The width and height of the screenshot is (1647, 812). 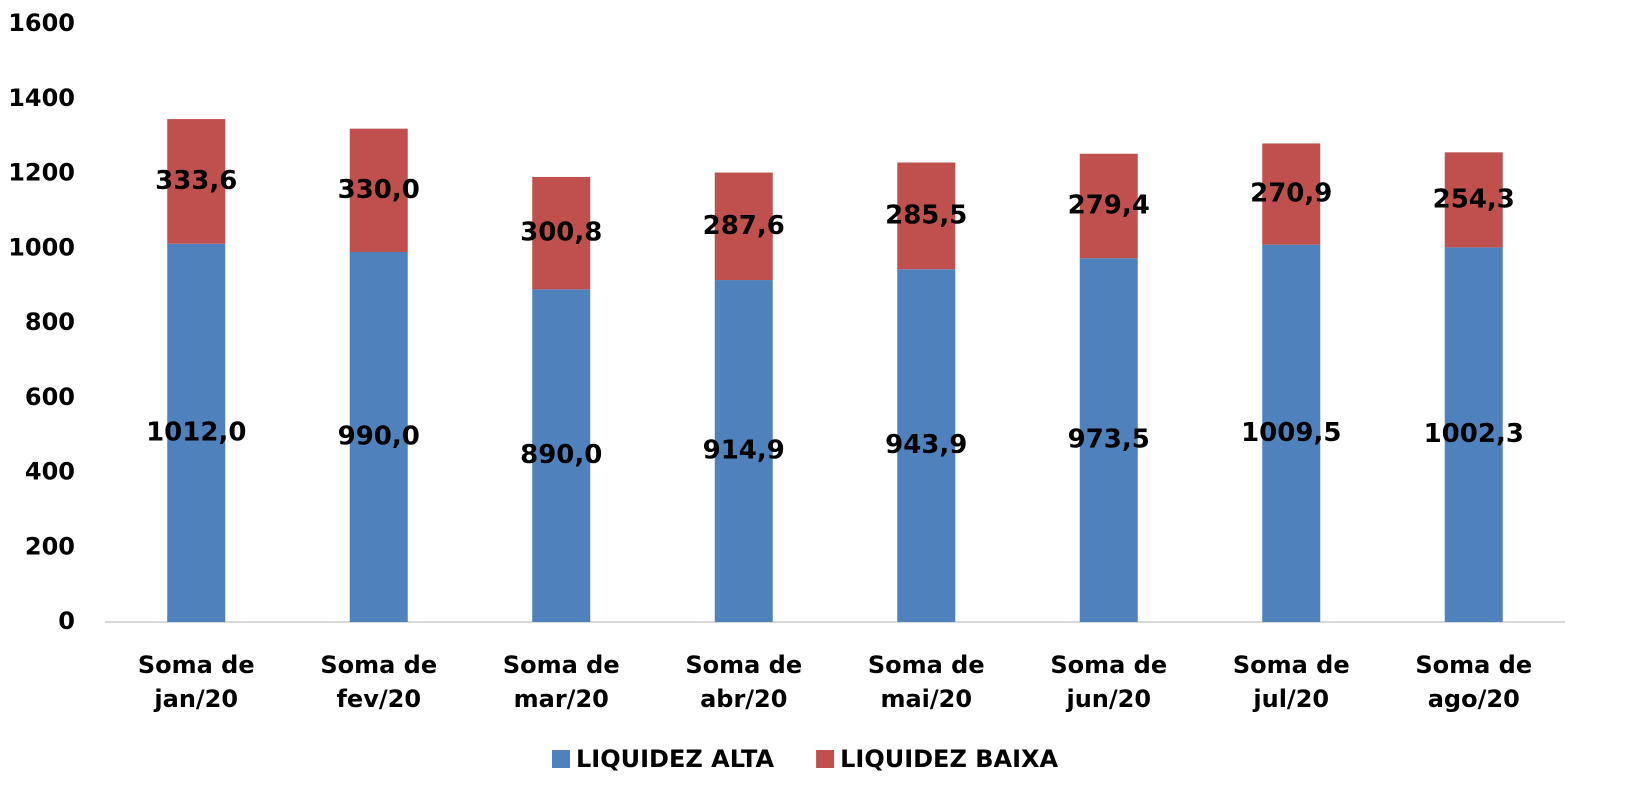 I want to click on data-label: 330,0, so click(x=379, y=190).